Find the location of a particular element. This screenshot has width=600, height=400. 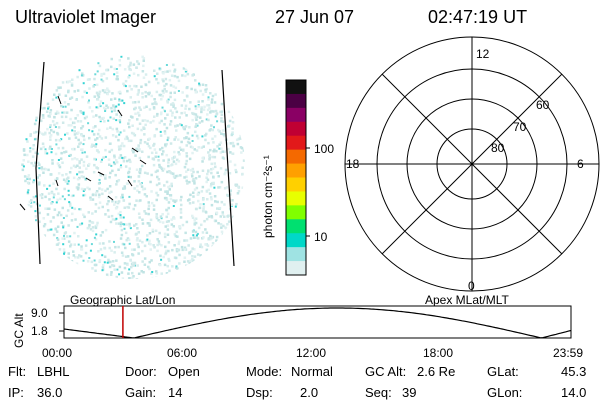

coastline-marks is located at coordinates (83, 153).